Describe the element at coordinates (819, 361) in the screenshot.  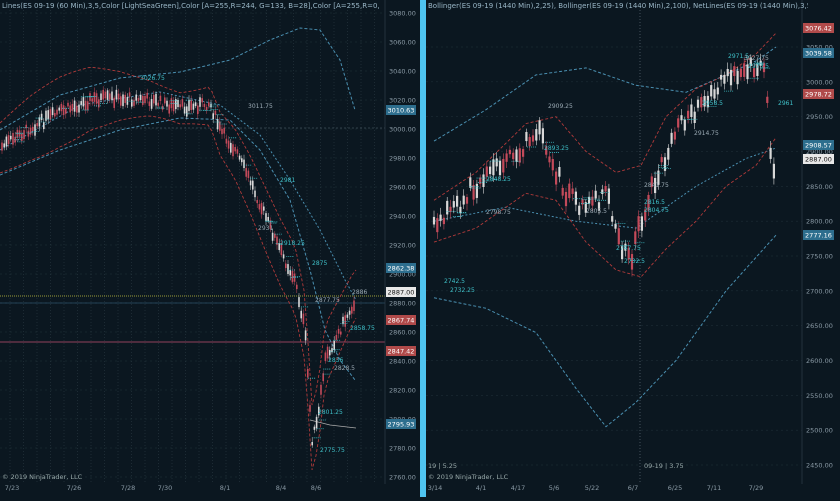
I see `y-axis-tick-label: 2600.00` at that location.